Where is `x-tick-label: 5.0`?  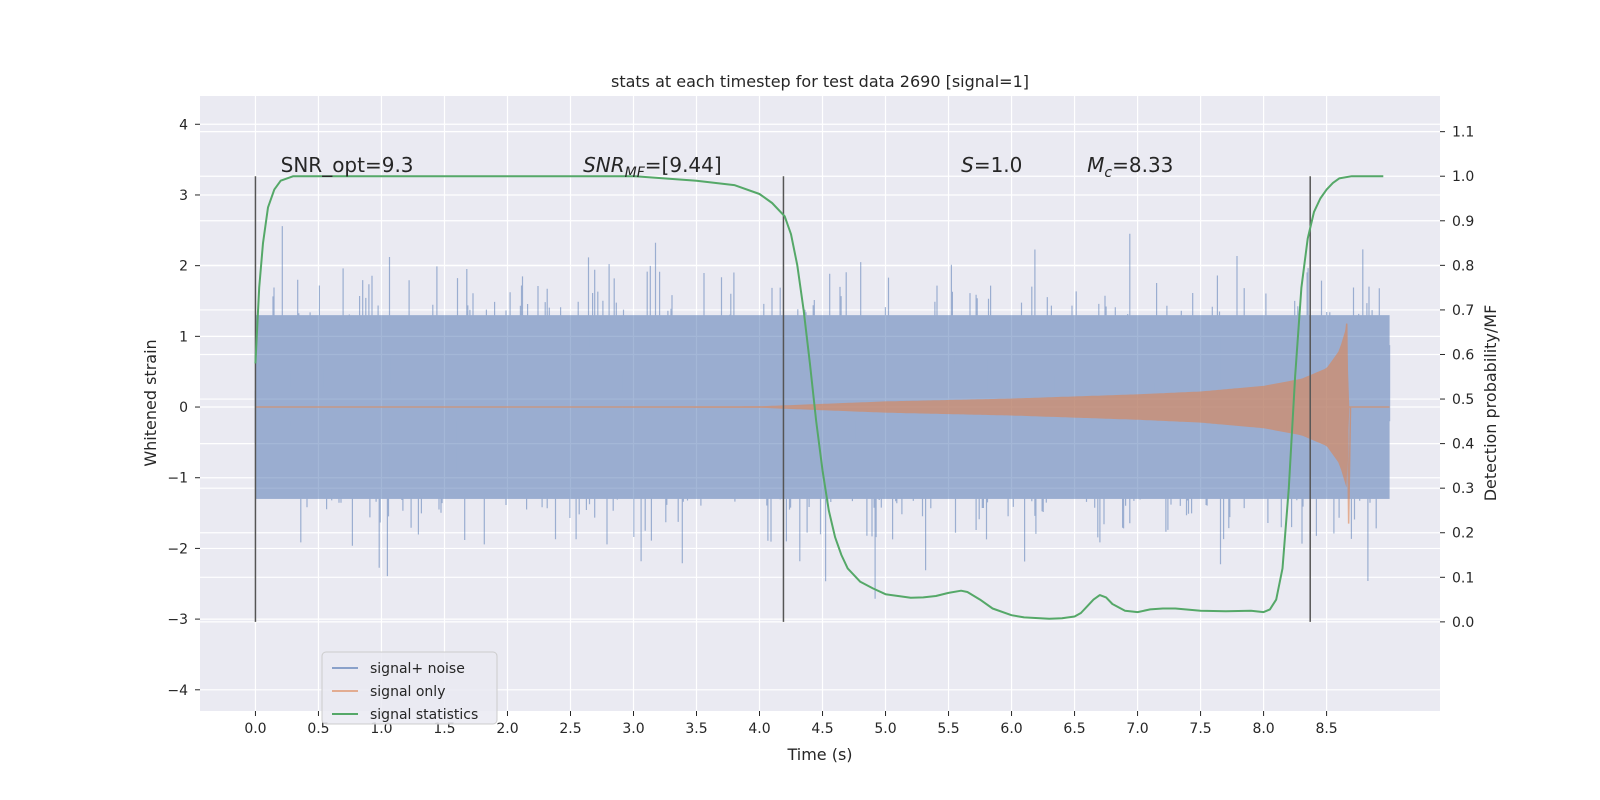
x-tick-label: 5.0 is located at coordinates (885, 729).